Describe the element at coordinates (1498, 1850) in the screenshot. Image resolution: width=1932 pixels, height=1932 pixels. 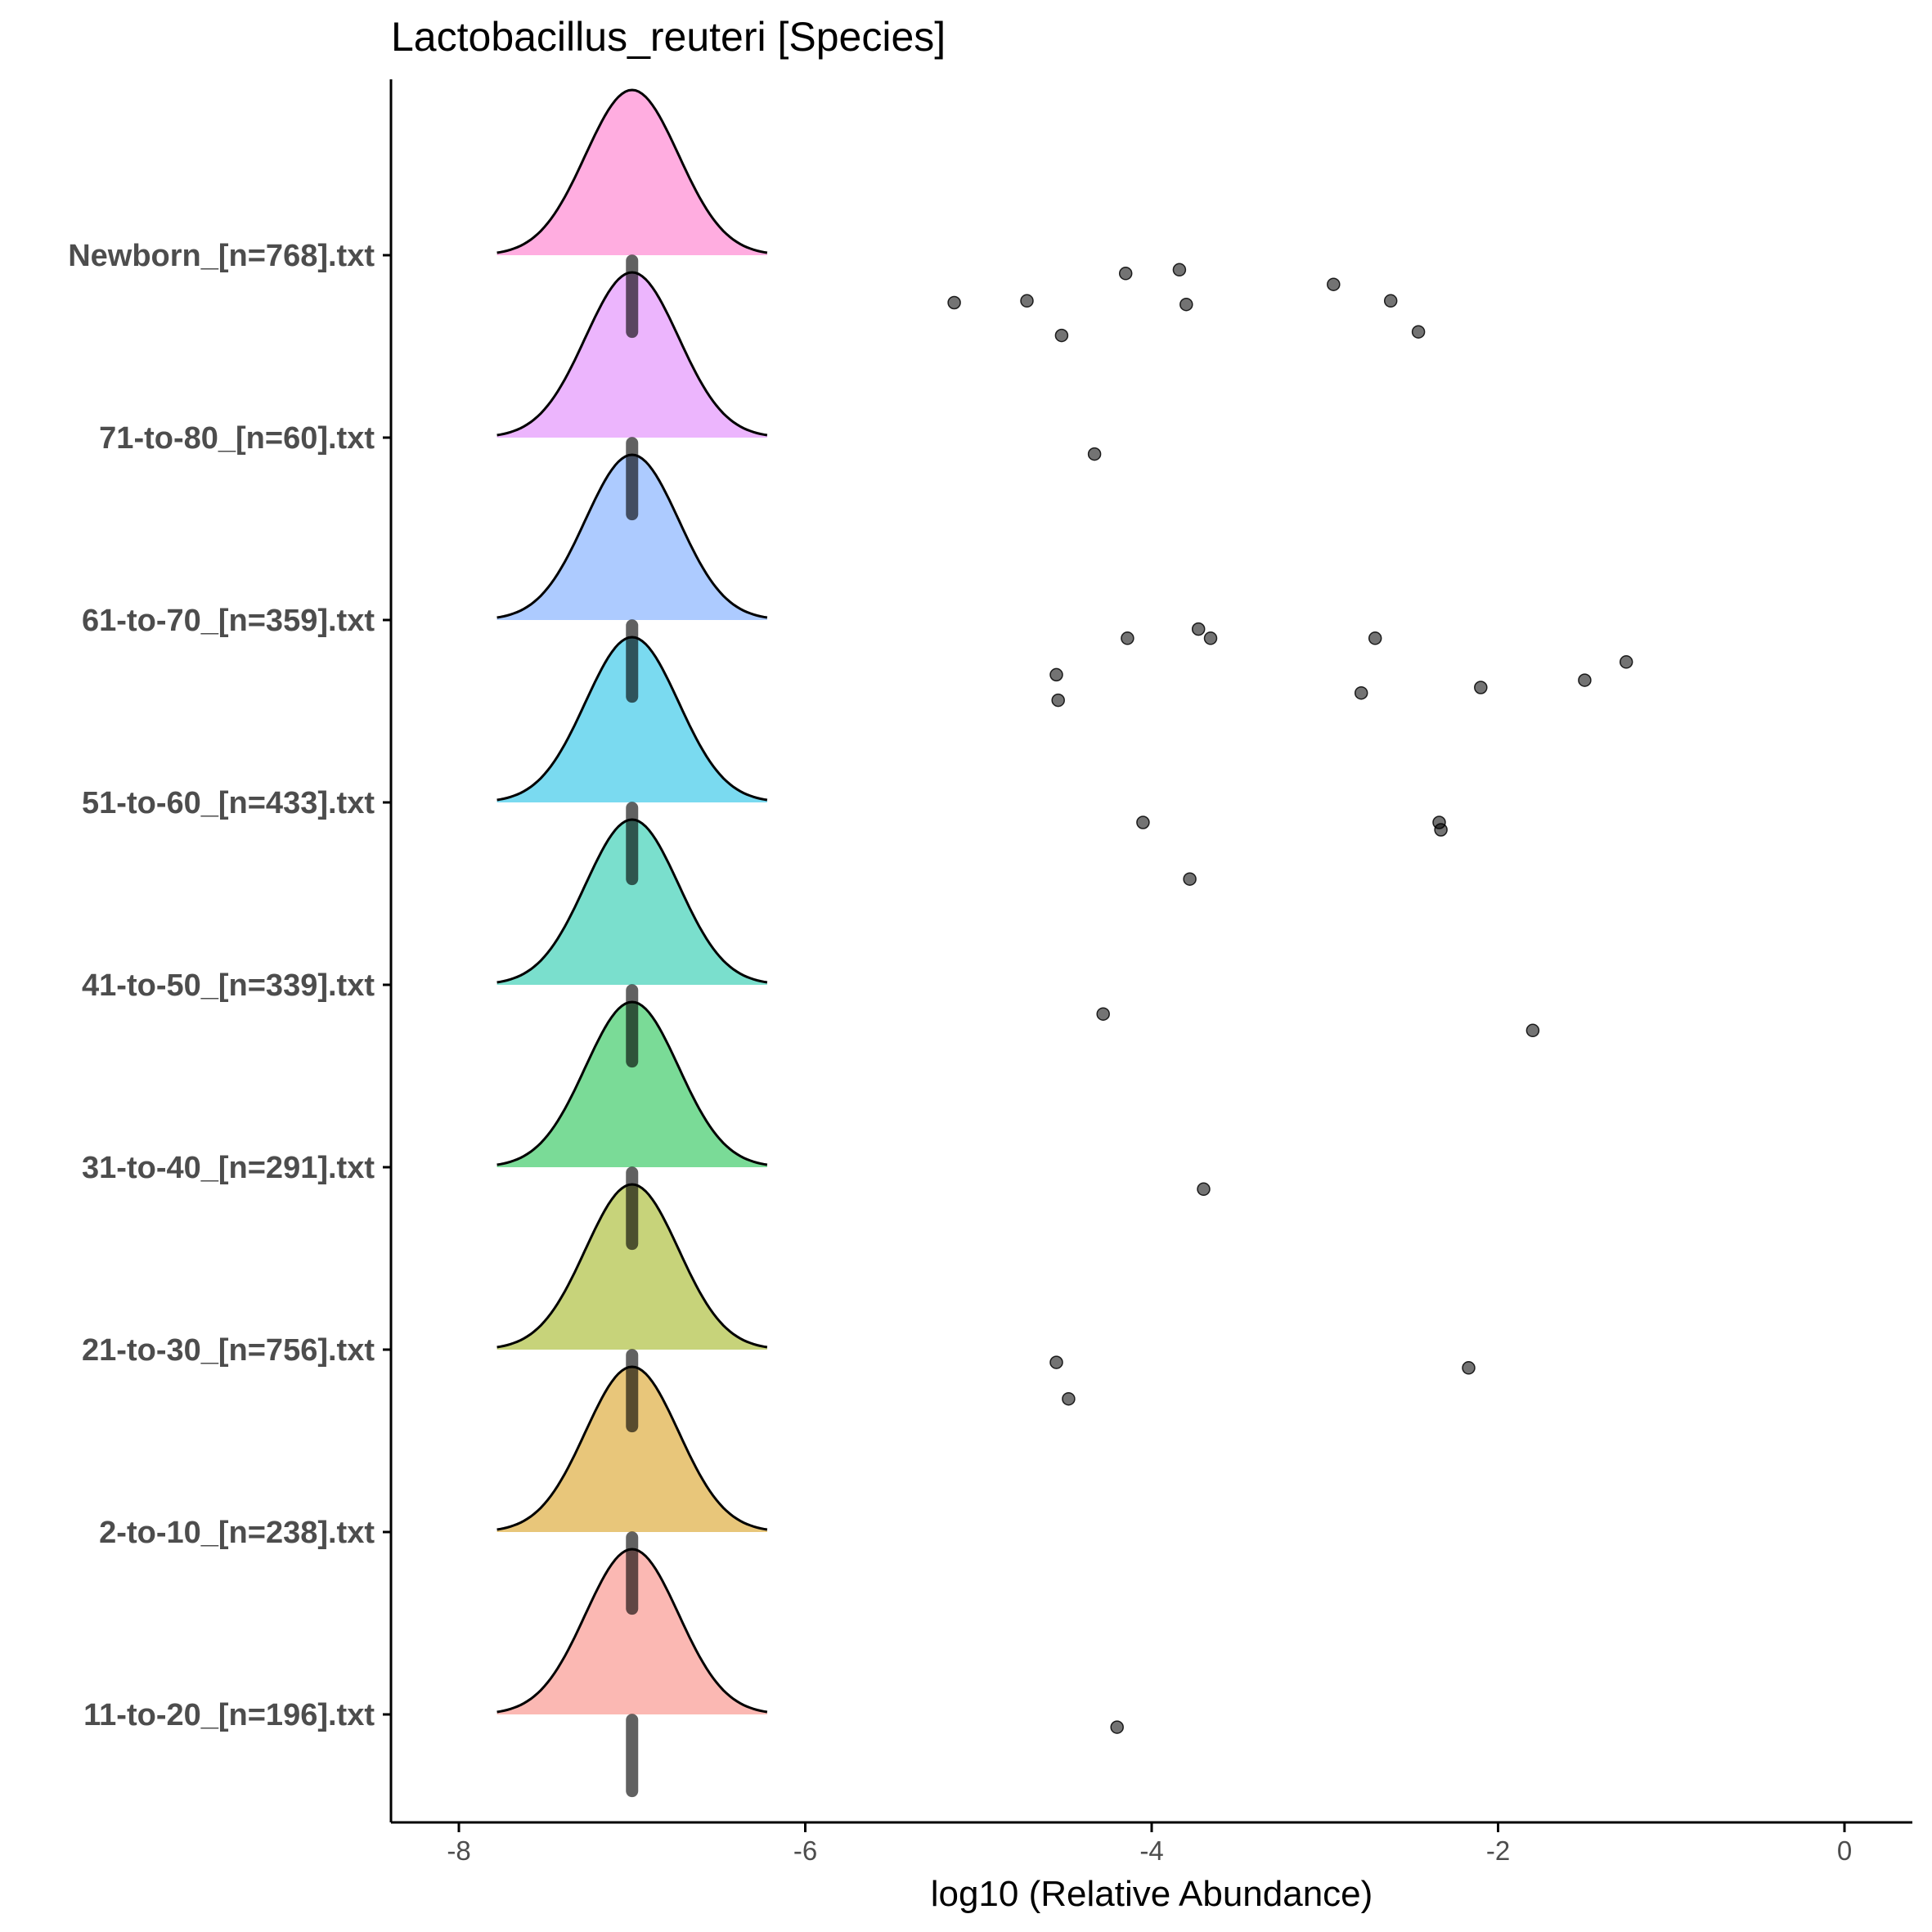
I see `x-tick-label: -2` at that location.